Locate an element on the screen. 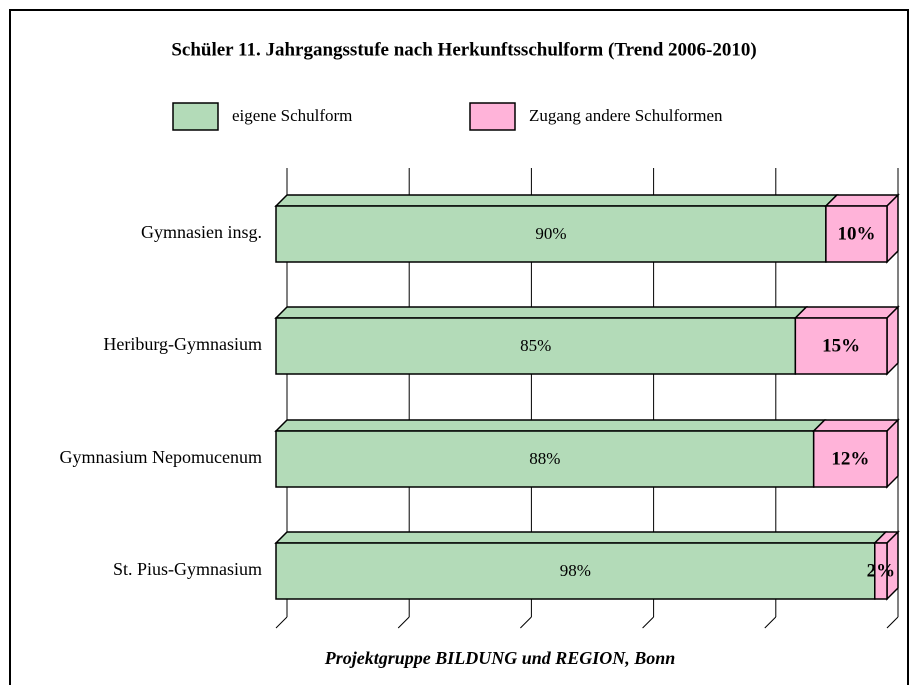 This screenshot has height=685, width=909. source-note: Projektgruppe BILDUNG und REGION, Bonn is located at coordinates (500, 658).